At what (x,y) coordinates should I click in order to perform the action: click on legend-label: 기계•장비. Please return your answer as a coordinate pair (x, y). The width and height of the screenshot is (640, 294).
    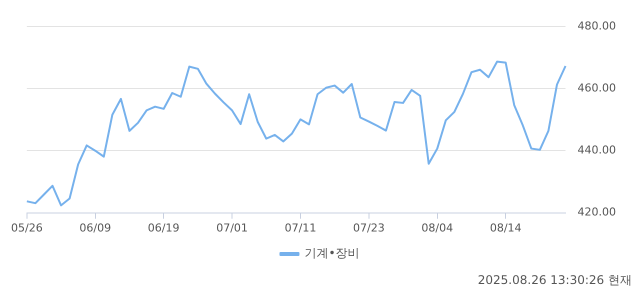
    Looking at the image, I should click on (332, 253).